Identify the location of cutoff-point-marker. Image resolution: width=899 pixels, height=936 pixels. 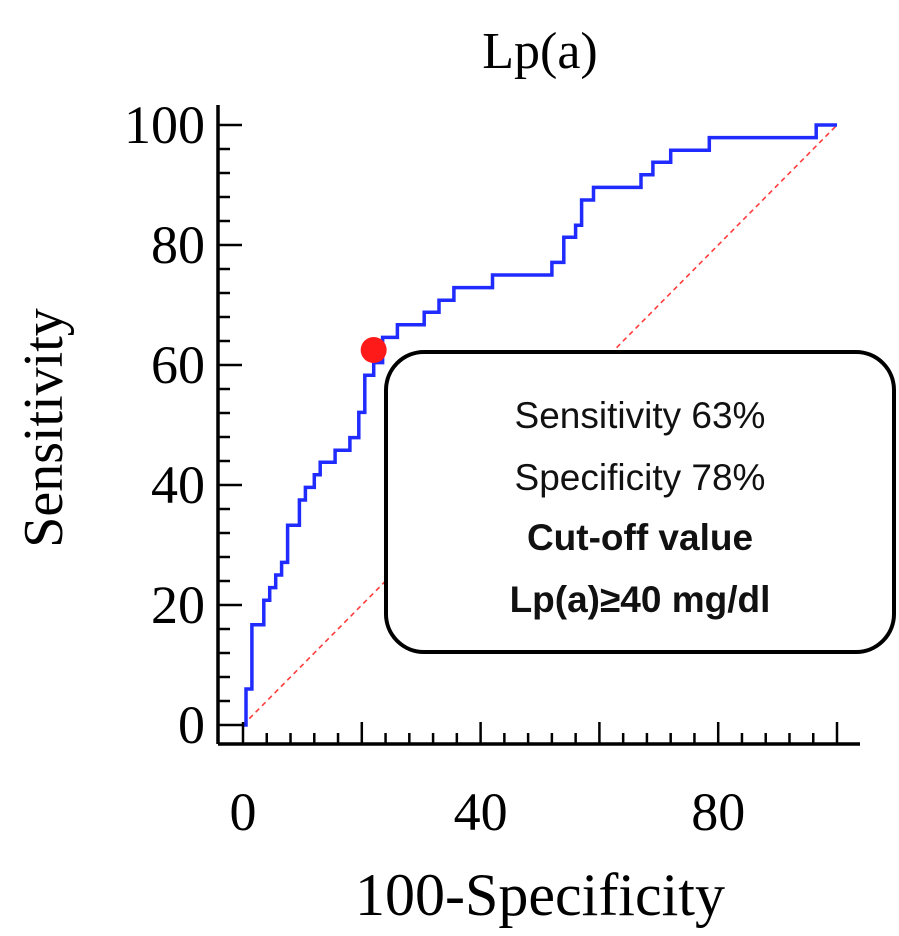
(373, 350).